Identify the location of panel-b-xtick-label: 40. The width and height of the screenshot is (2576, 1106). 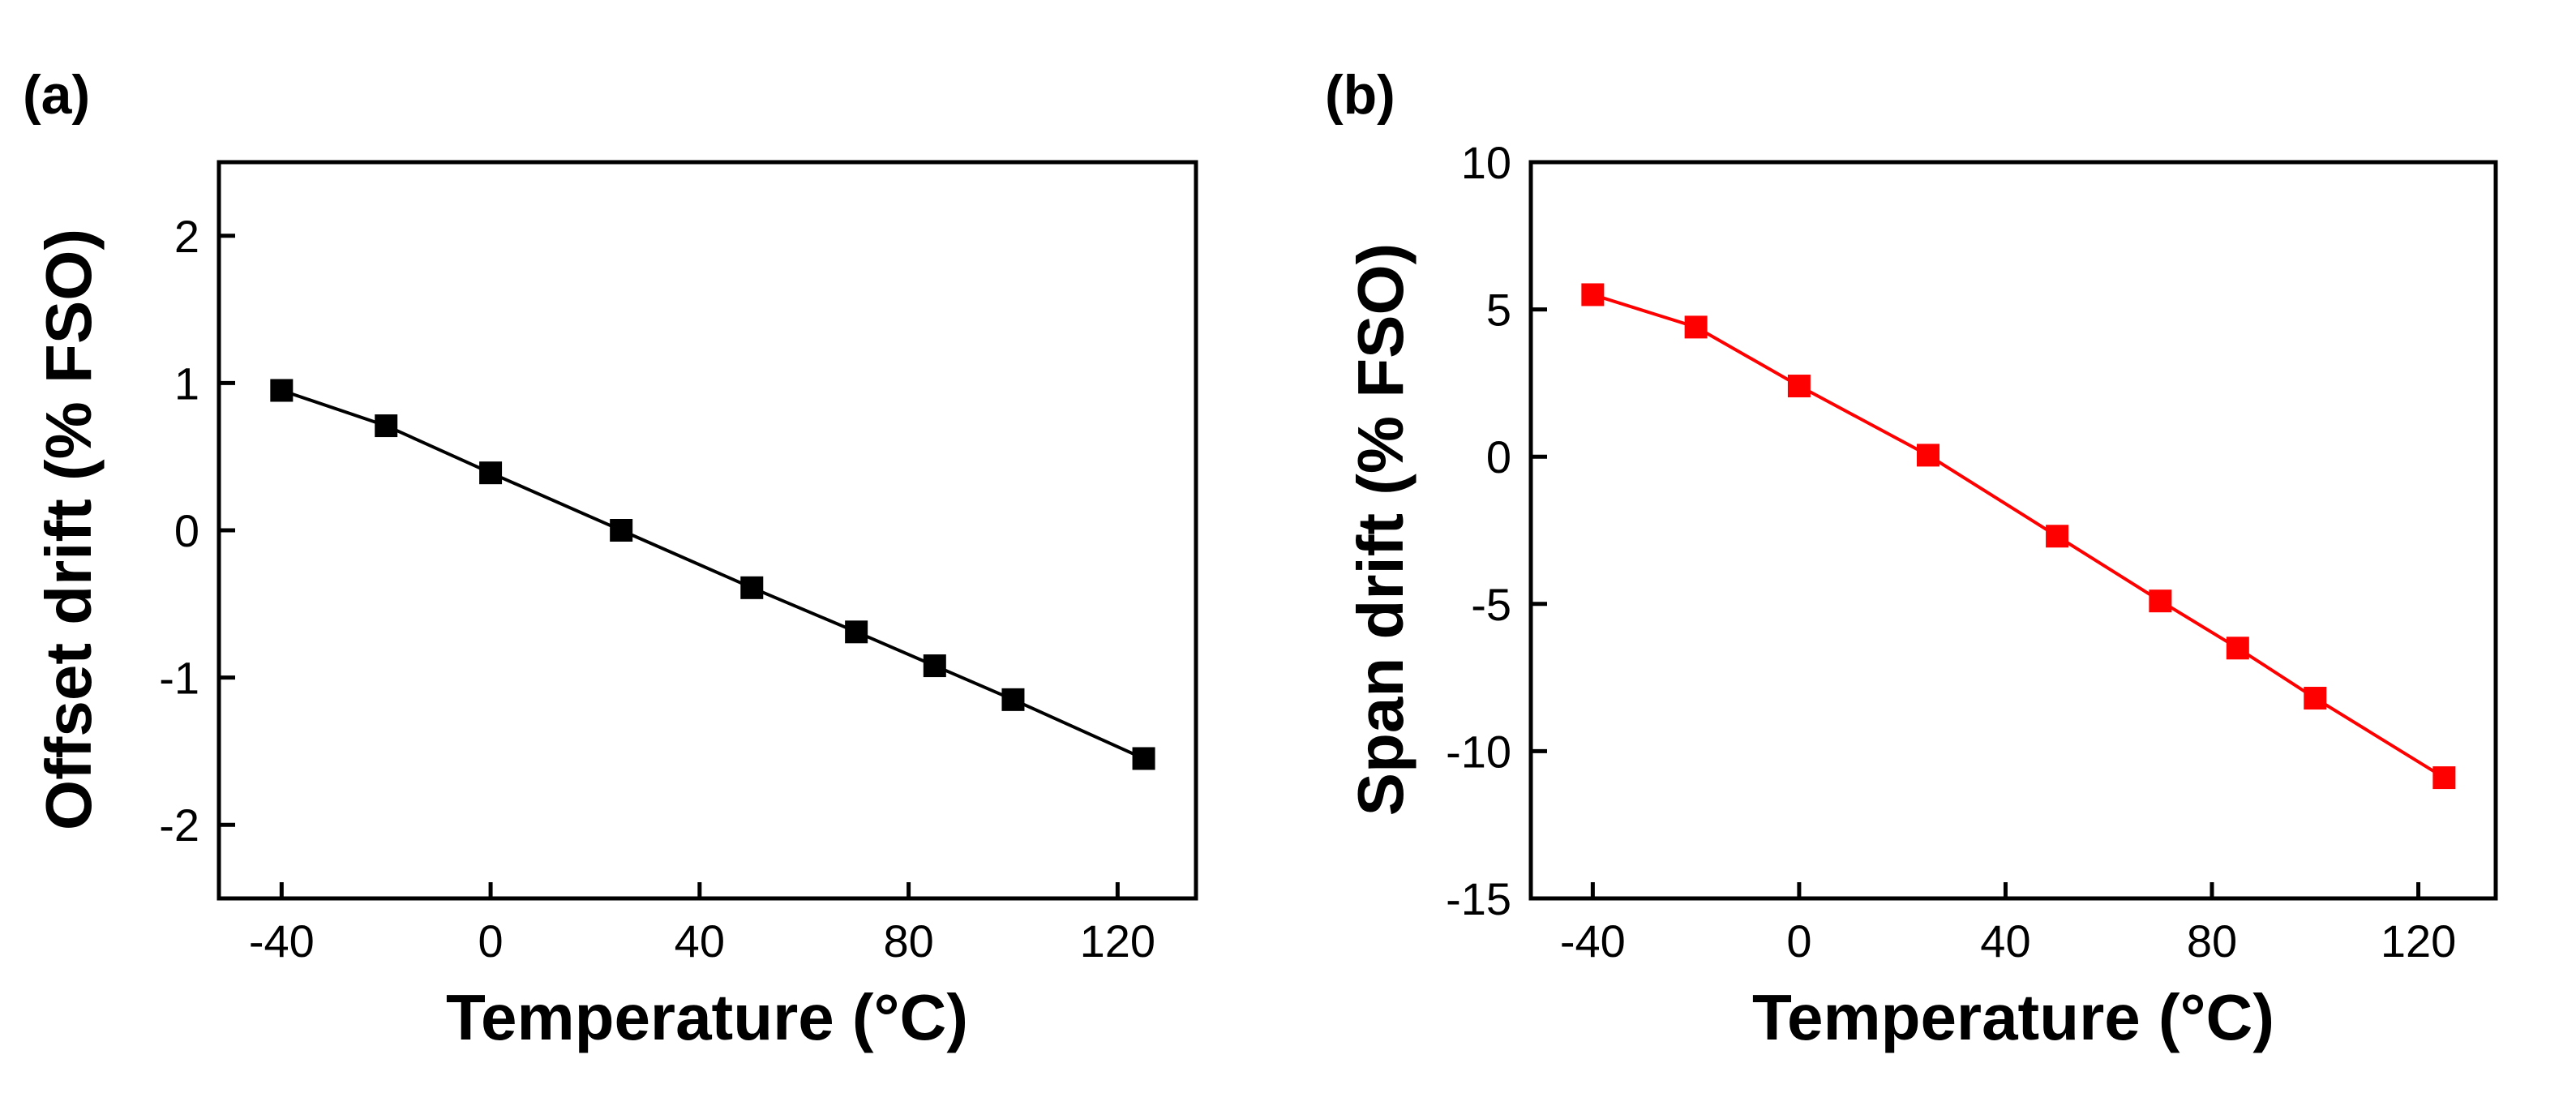
(2005, 941).